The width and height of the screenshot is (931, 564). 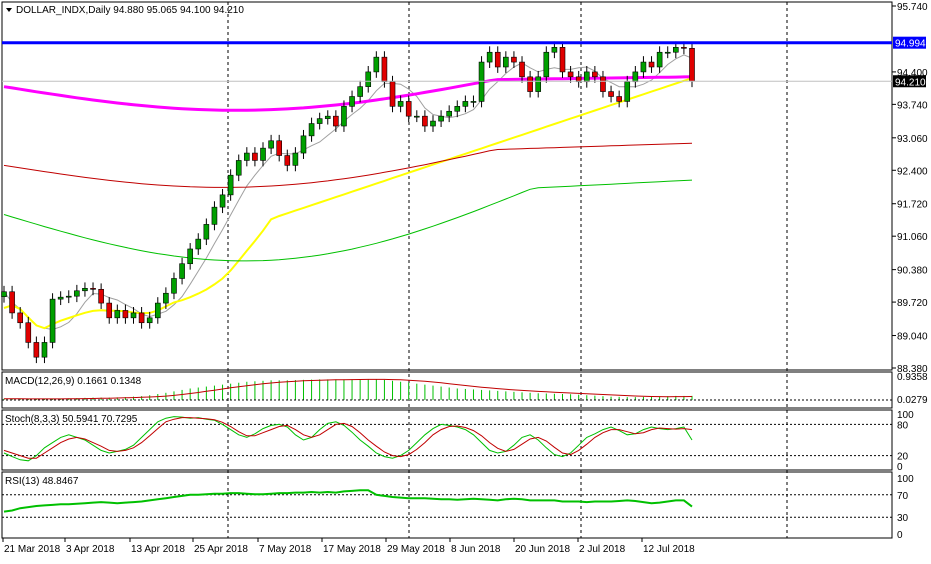 I want to click on rsi-tick-label: 0, so click(x=900, y=535).